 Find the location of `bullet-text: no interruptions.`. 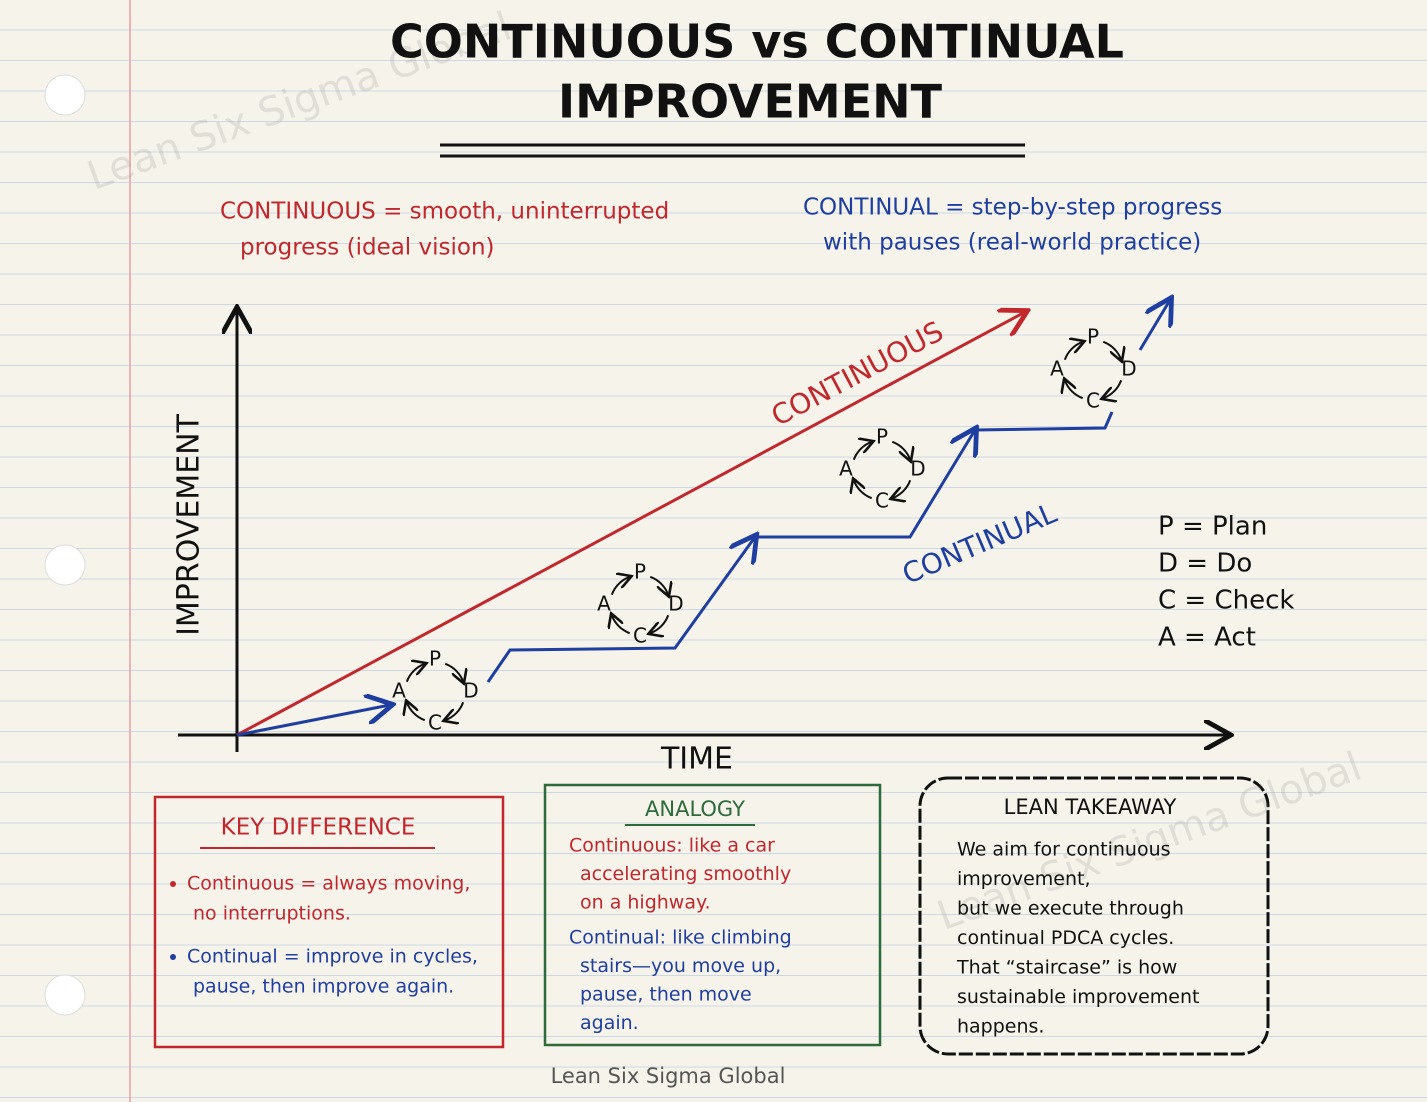

bullet-text: no interruptions. is located at coordinates (272, 914).